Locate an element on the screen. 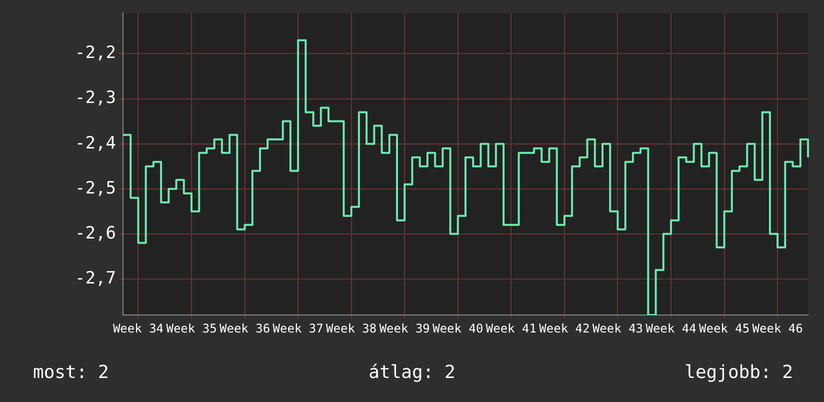 The height and width of the screenshot is (402, 824). x-tick-label: Week 38 is located at coordinates (351, 328).